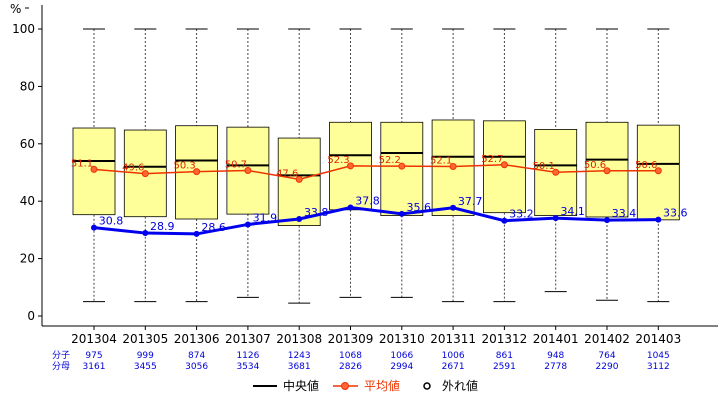 This screenshot has width=720, height=401. What do you see at coordinates (607, 339) in the screenshot?
I see `x-tick-label: 201402` at bounding box center [607, 339].